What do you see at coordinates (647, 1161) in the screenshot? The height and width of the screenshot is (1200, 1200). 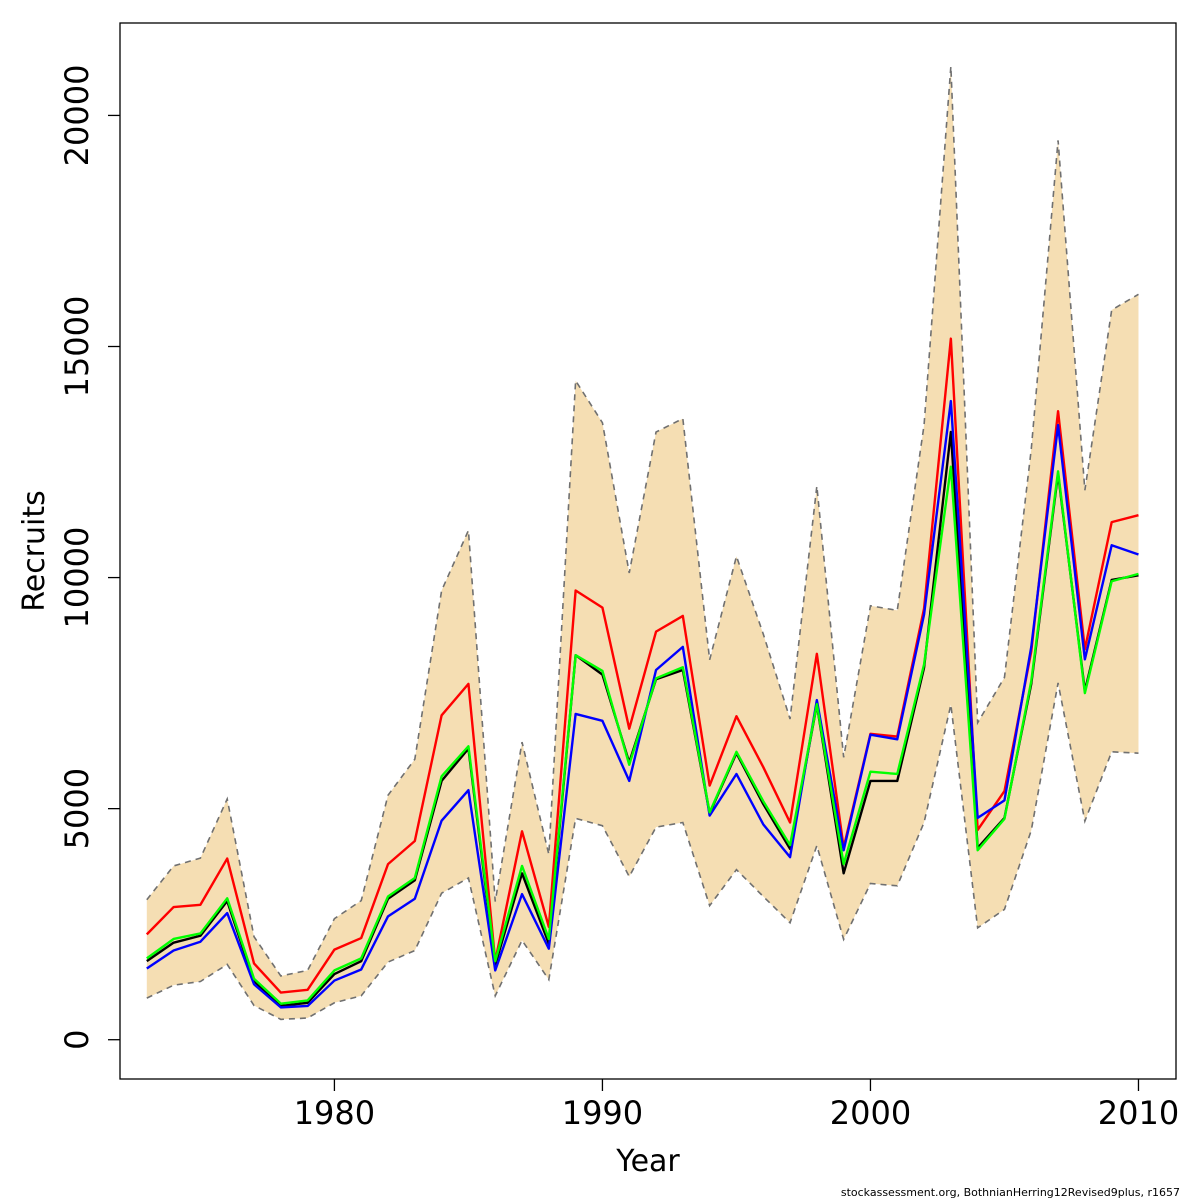 I see `x-axis-title: Year` at bounding box center [647, 1161].